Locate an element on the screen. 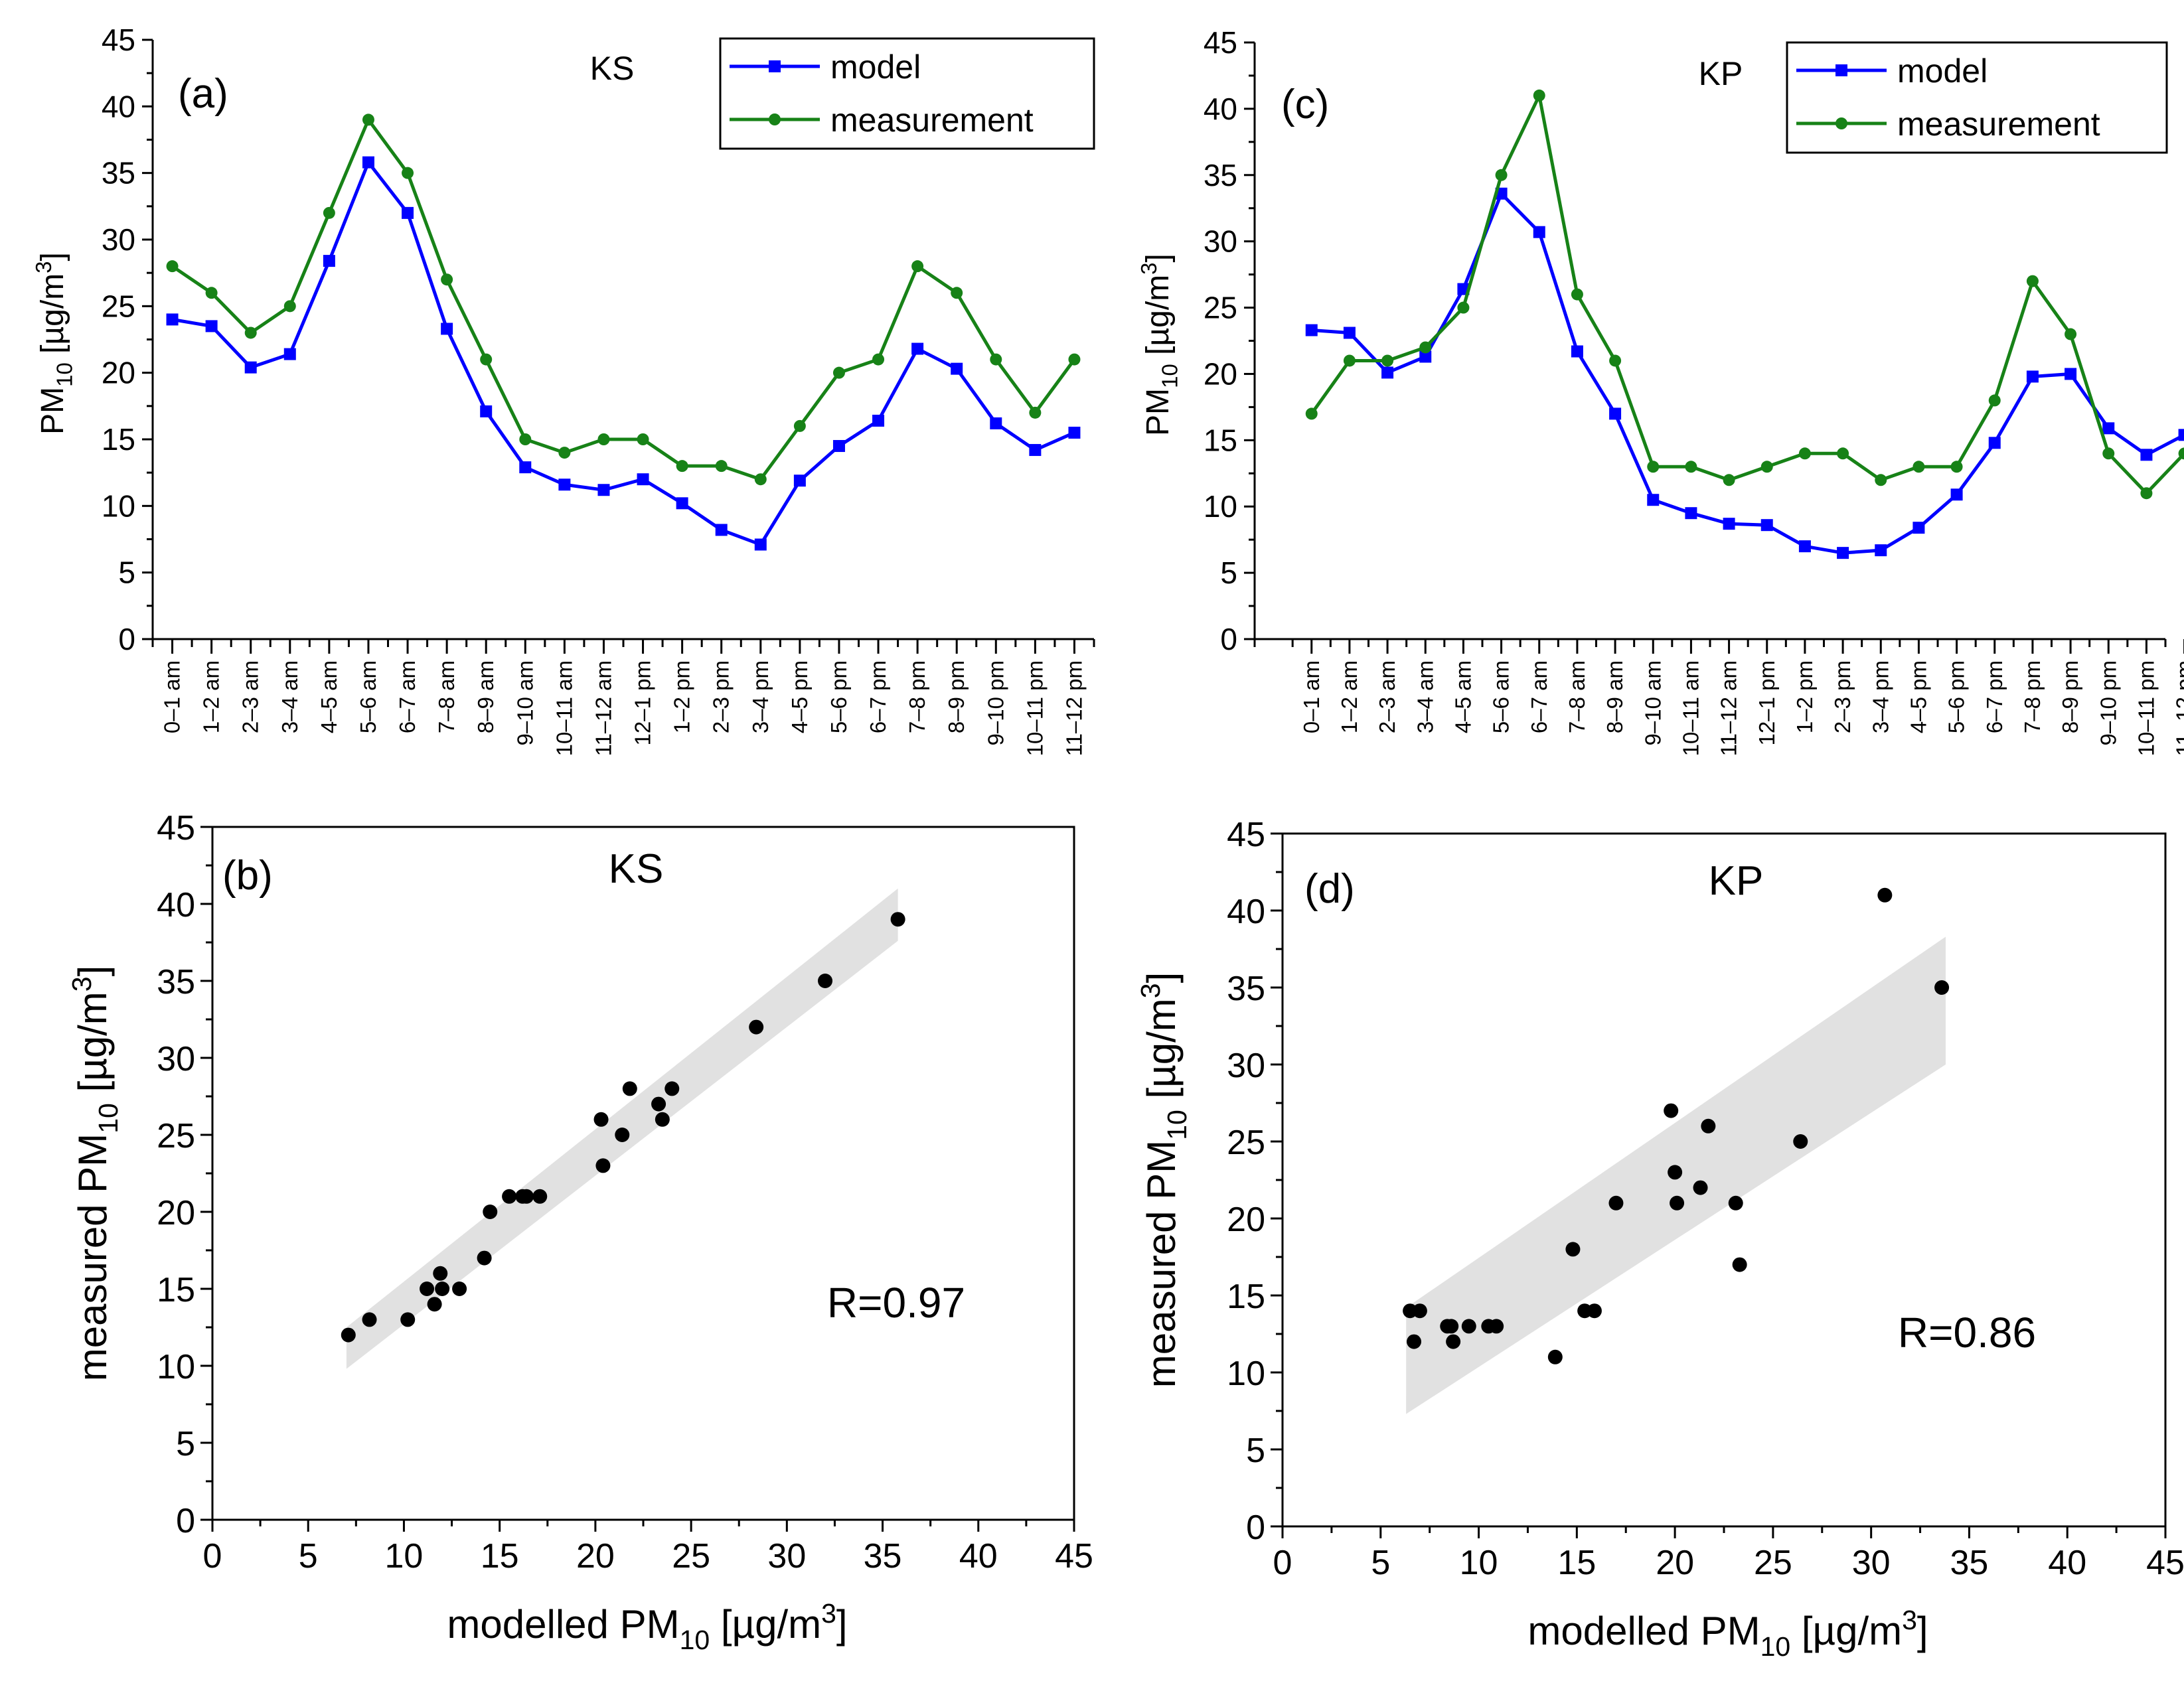 This screenshot has width=2184, height=1687. x-tick-label: 3–4 am is located at coordinates (289, 696).